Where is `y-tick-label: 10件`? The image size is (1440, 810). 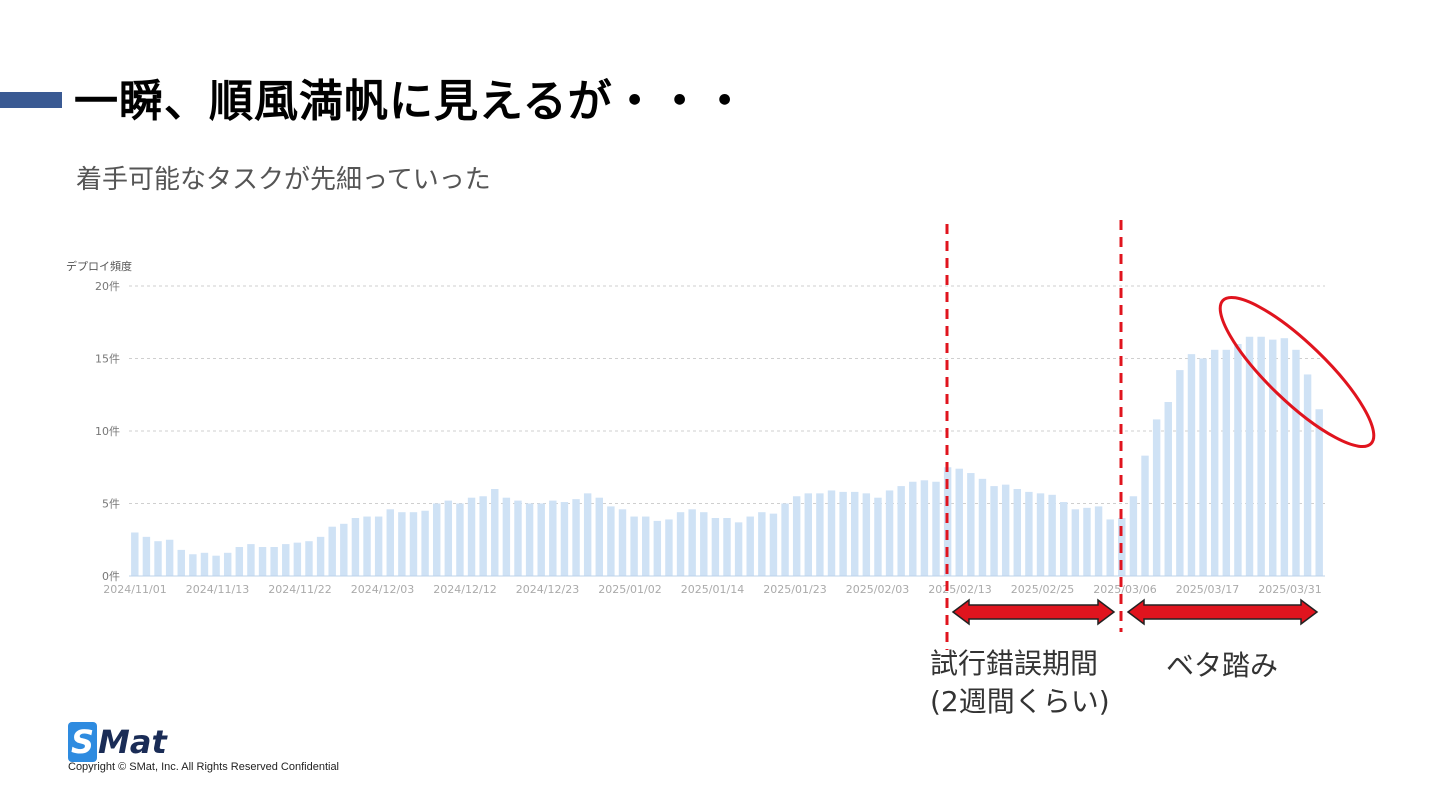
y-tick-label: 10件 is located at coordinates (107, 431).